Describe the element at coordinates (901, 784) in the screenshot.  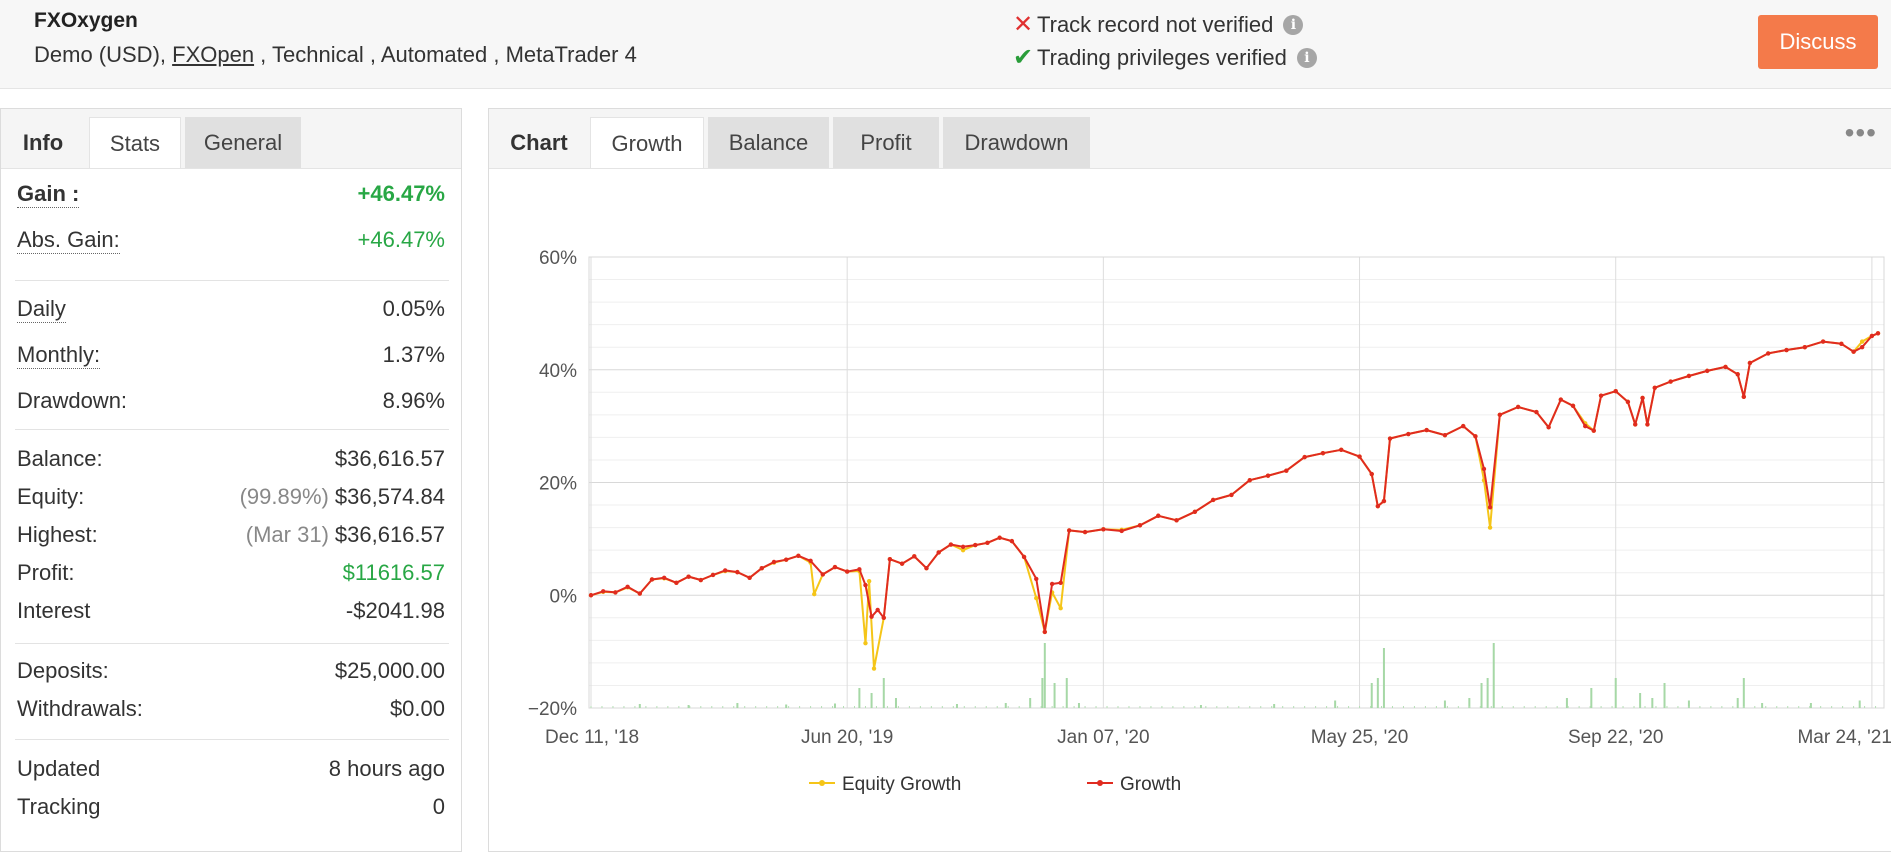
I see `legend-label: Equity Growth` at that location.